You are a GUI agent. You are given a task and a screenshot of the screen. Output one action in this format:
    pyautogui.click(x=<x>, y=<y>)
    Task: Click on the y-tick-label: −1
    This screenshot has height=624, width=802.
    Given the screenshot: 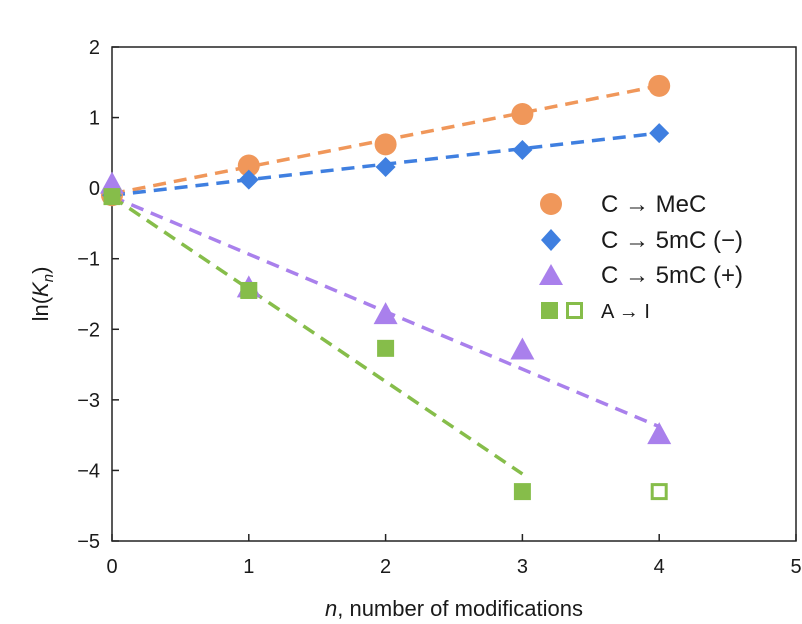 What is the action you would take?
    pyautogui.click(x=88, y=260)
    